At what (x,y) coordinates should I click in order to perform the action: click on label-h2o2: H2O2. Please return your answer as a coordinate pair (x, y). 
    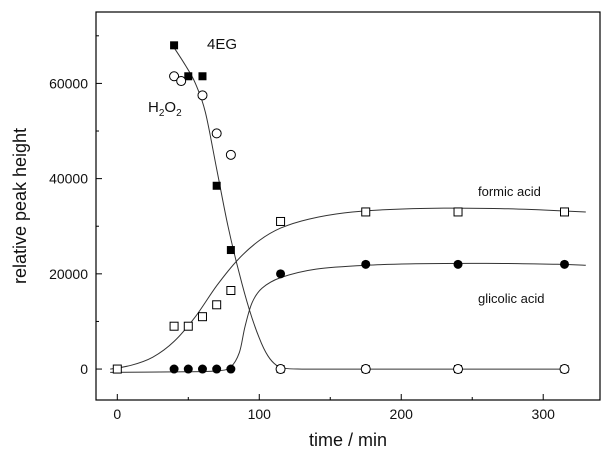
    Looking at the image, I should click on (165, 109).